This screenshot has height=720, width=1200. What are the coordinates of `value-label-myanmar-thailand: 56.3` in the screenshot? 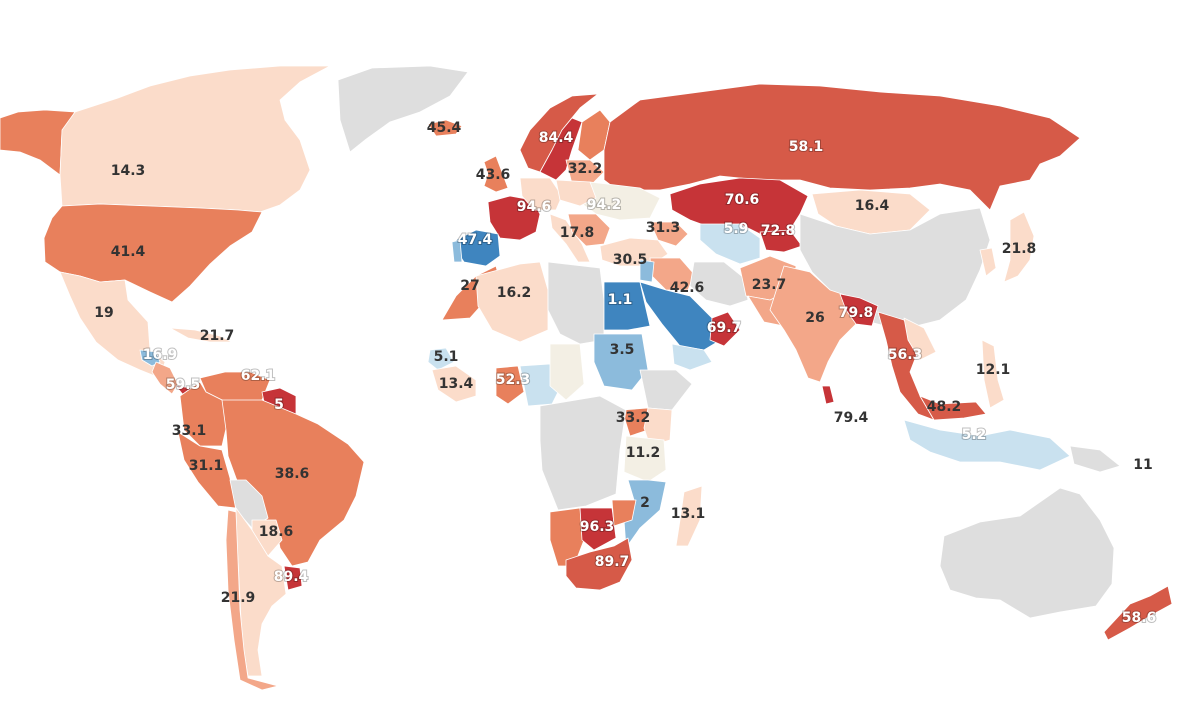 It's located at (905, 355).